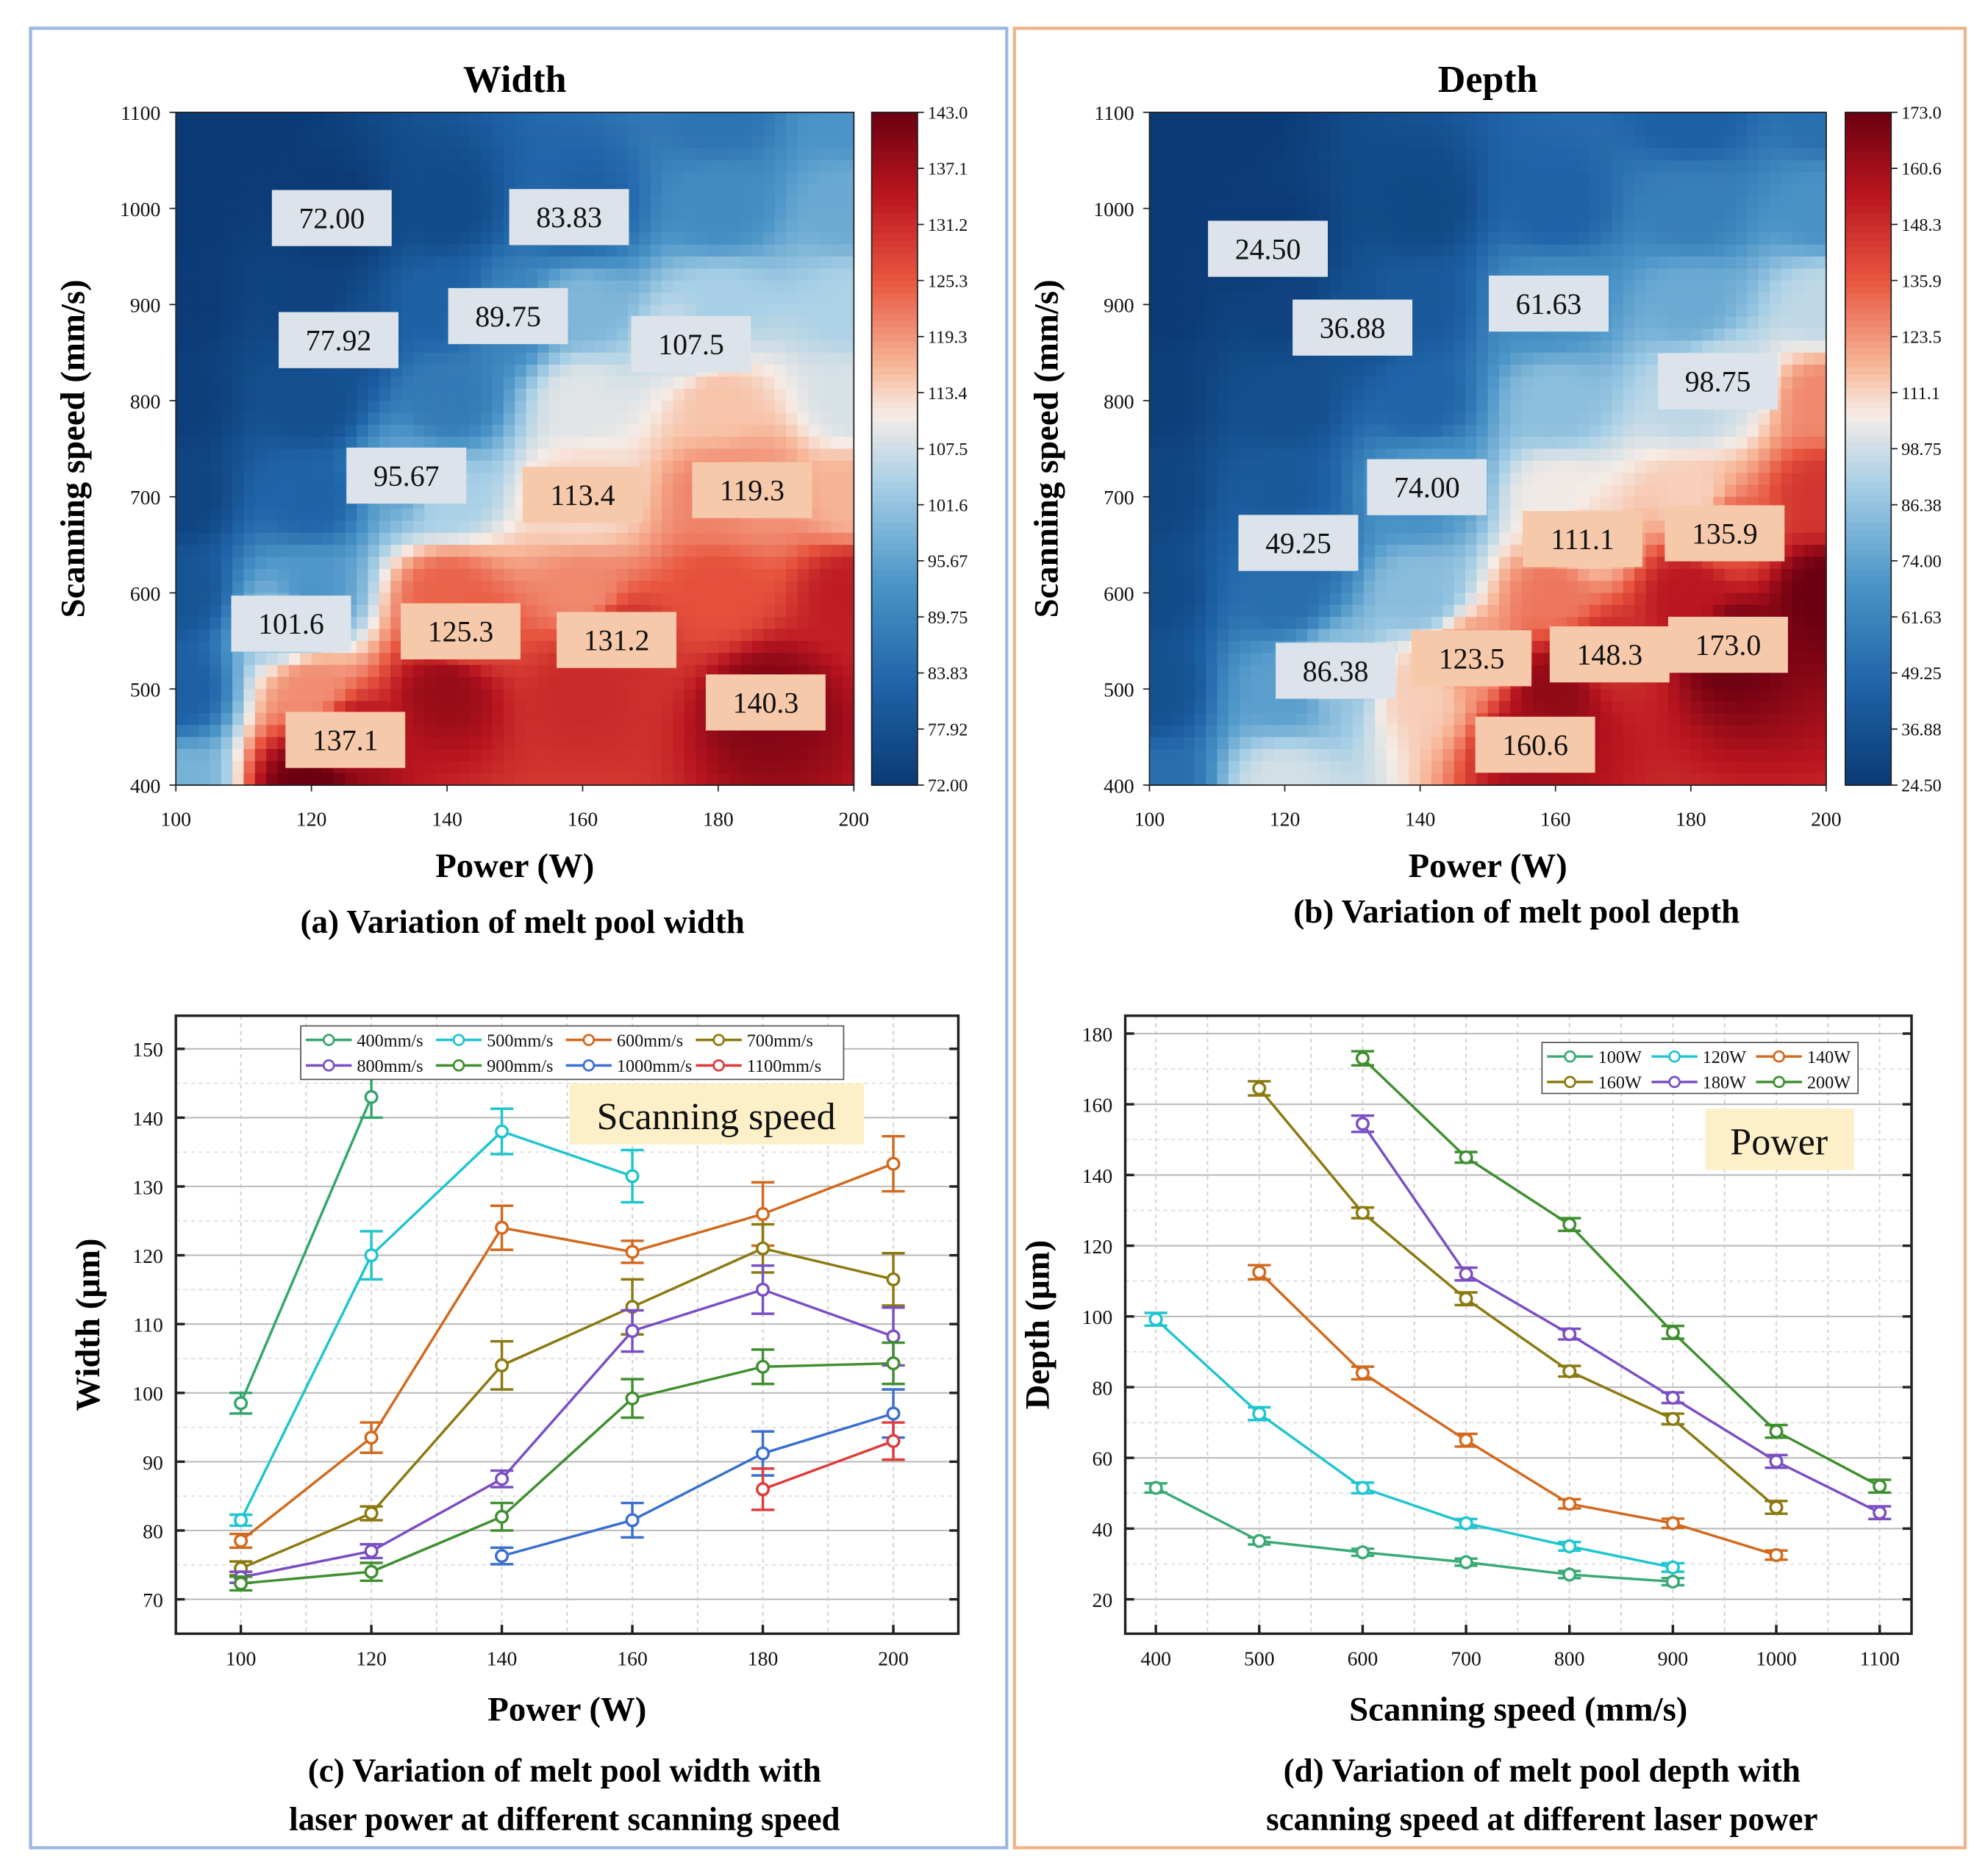 The image size is (1988, 1876). Describe the element at coordinates (569, 217) in the screenshot. I see `annotation-label: 83.83` at that location.